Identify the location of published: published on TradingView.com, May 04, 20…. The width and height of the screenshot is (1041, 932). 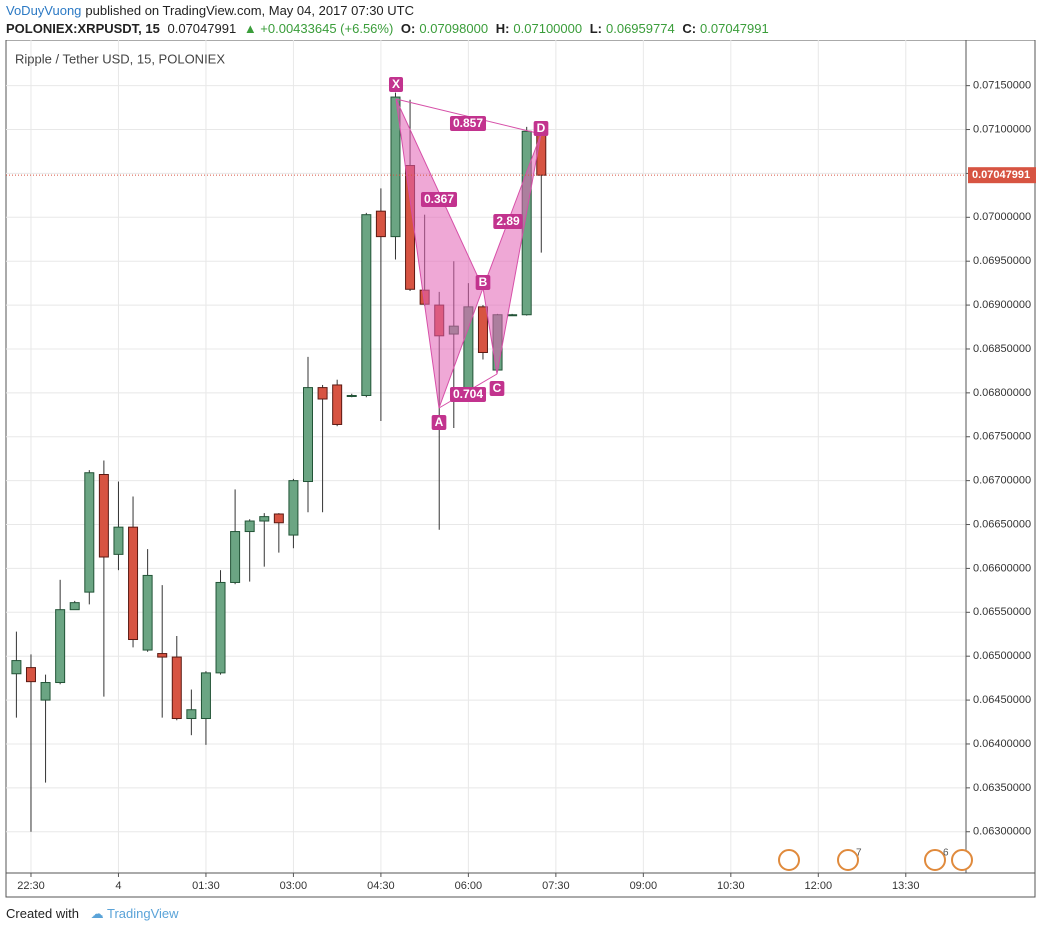
(249, 10).